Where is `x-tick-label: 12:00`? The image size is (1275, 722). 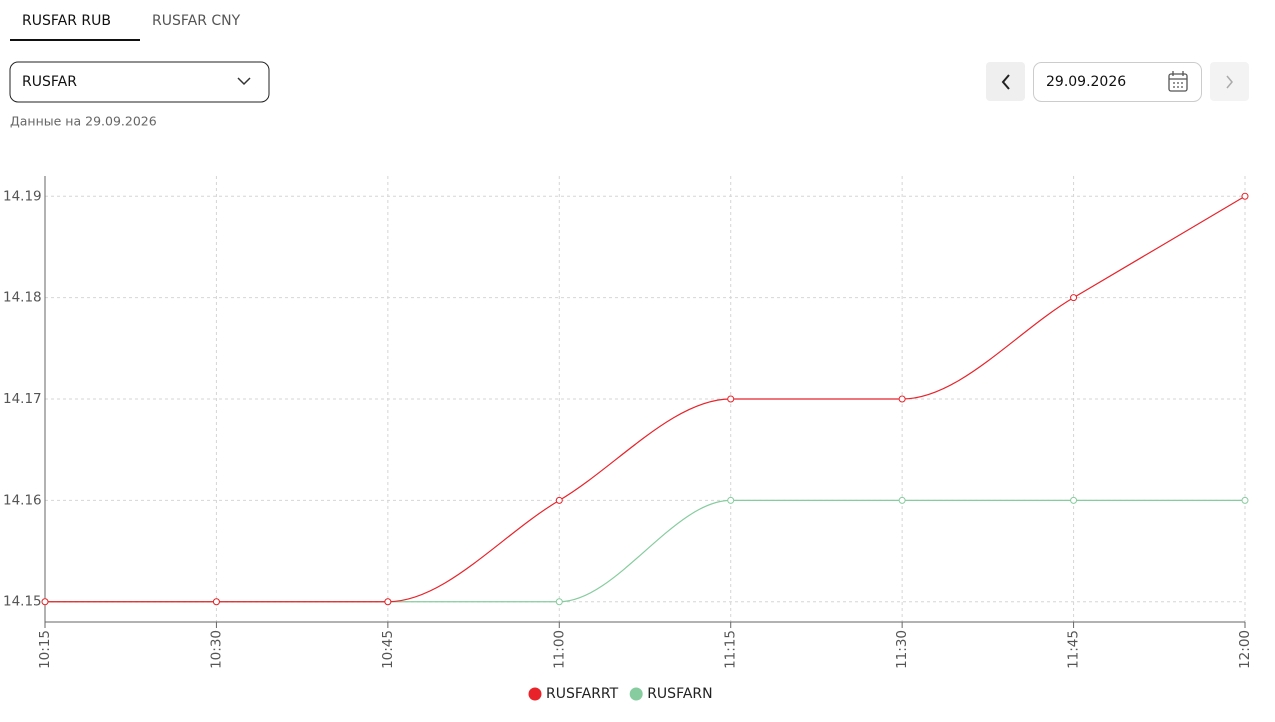 x-tick-label: 12:00 is located at coordinates (1245, 649).